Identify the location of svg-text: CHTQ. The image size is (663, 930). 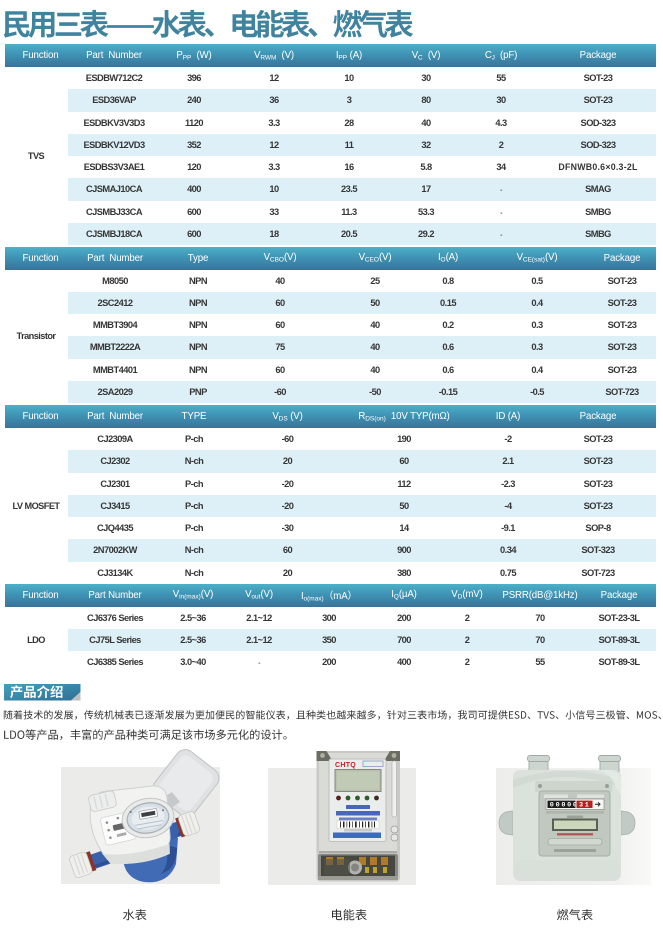
(345, 765).